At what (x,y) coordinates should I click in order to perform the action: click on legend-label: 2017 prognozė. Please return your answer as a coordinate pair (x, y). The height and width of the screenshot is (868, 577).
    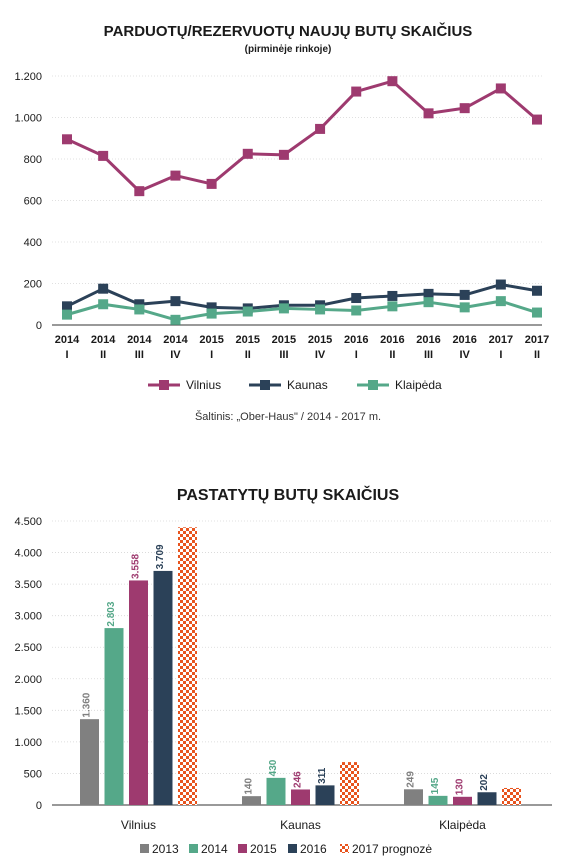
    Looking at the image, I should click on (392, 849).